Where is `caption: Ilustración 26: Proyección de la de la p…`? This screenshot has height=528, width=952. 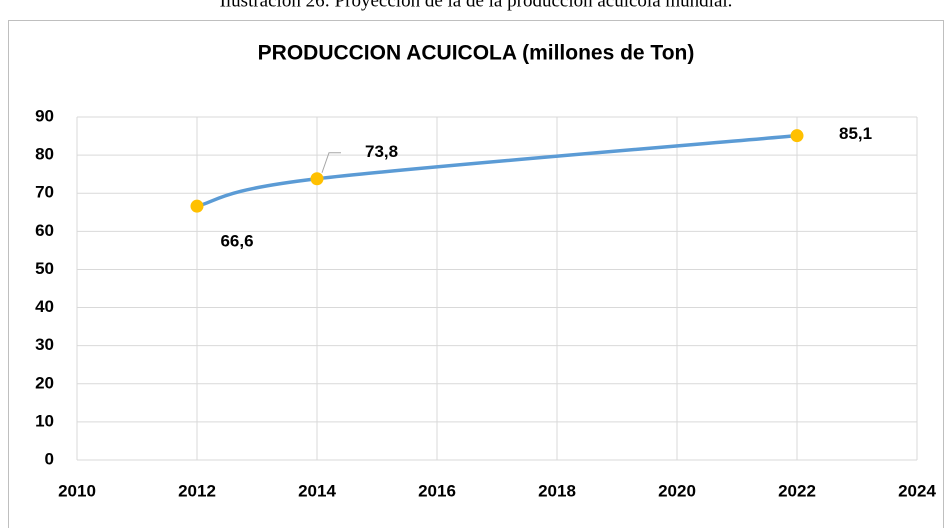
caption: Ilustración 26: Proyección de la de la p… is located at coordinates (476, 5).